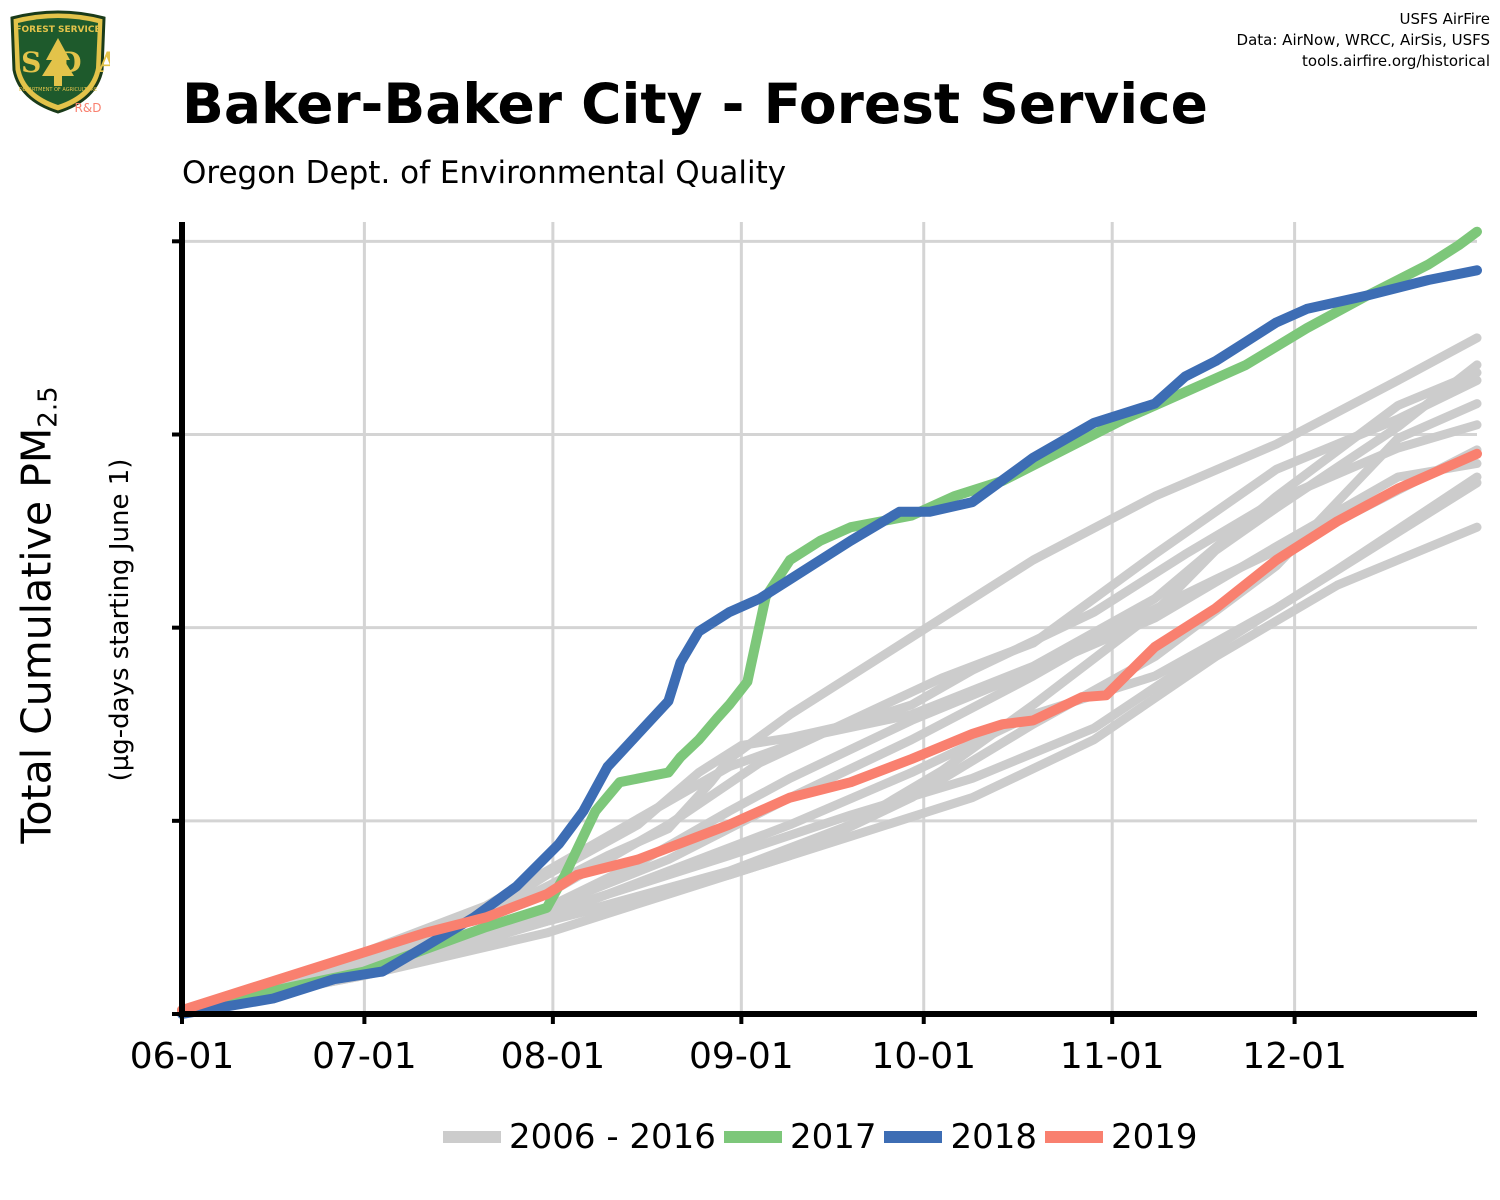 This screenshot has height=1200, width=1500. I want to click on legend-label-2018: 2018, so click(994, 1137).